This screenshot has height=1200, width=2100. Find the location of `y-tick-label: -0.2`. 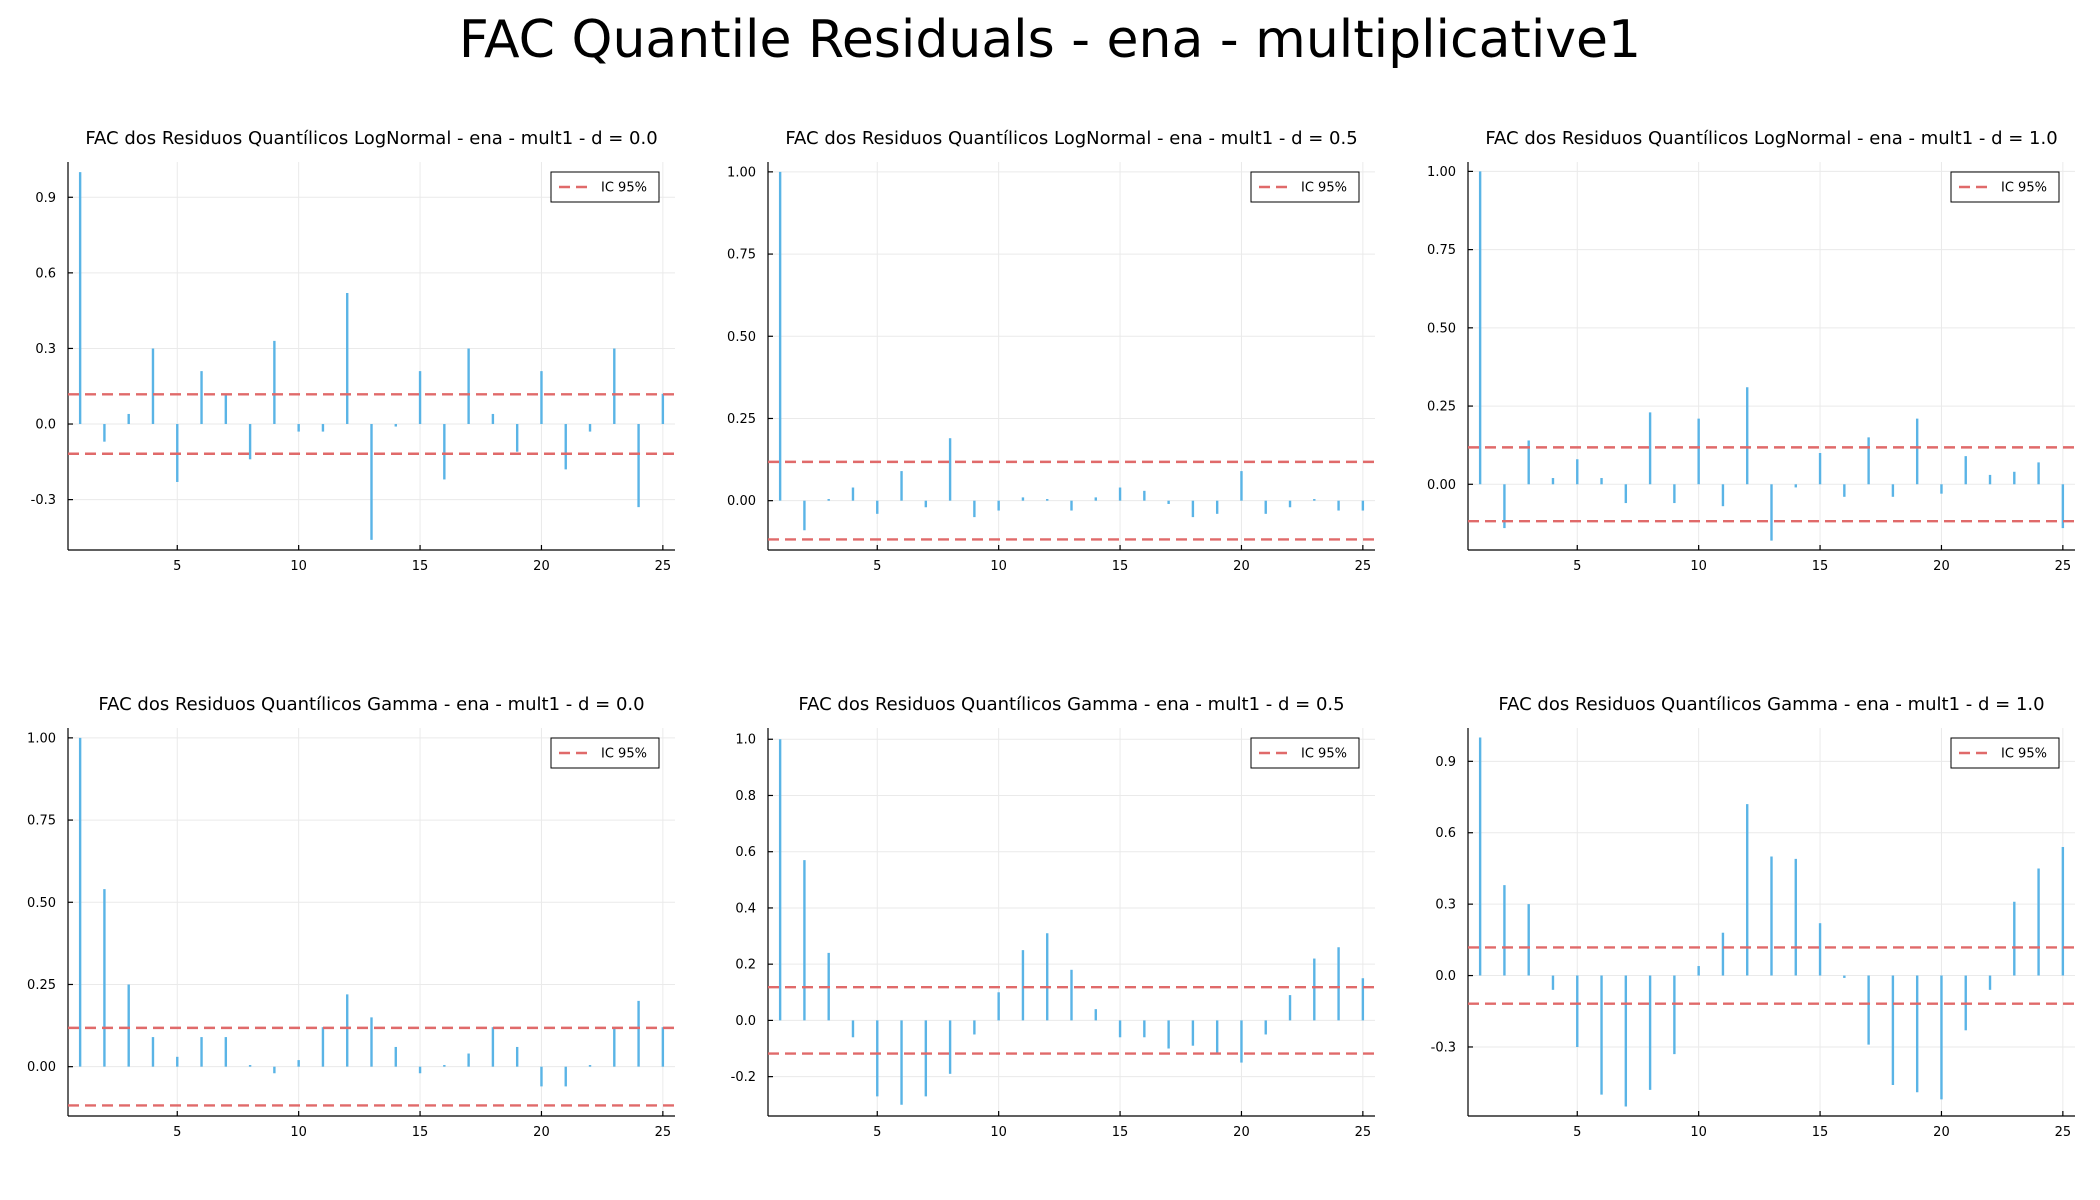

y-tick-label: -0.2 is located at coordinates (743, 1077).